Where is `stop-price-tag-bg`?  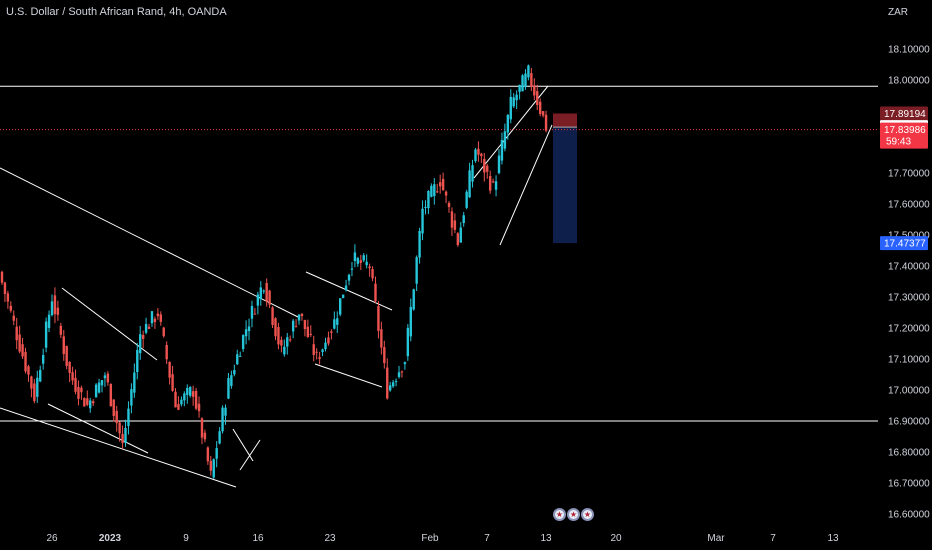 stop-price-tag-bg is located at coordinates (904, 113).